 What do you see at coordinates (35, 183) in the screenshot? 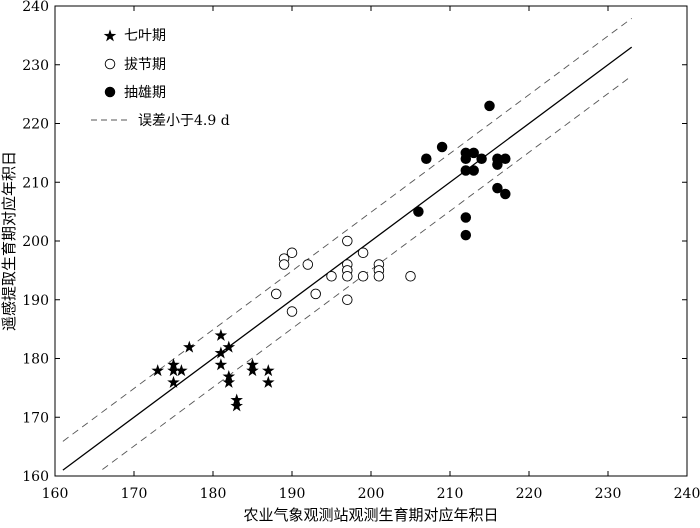
I see `y-tick-label: 210` at bounding box center [35, 183].